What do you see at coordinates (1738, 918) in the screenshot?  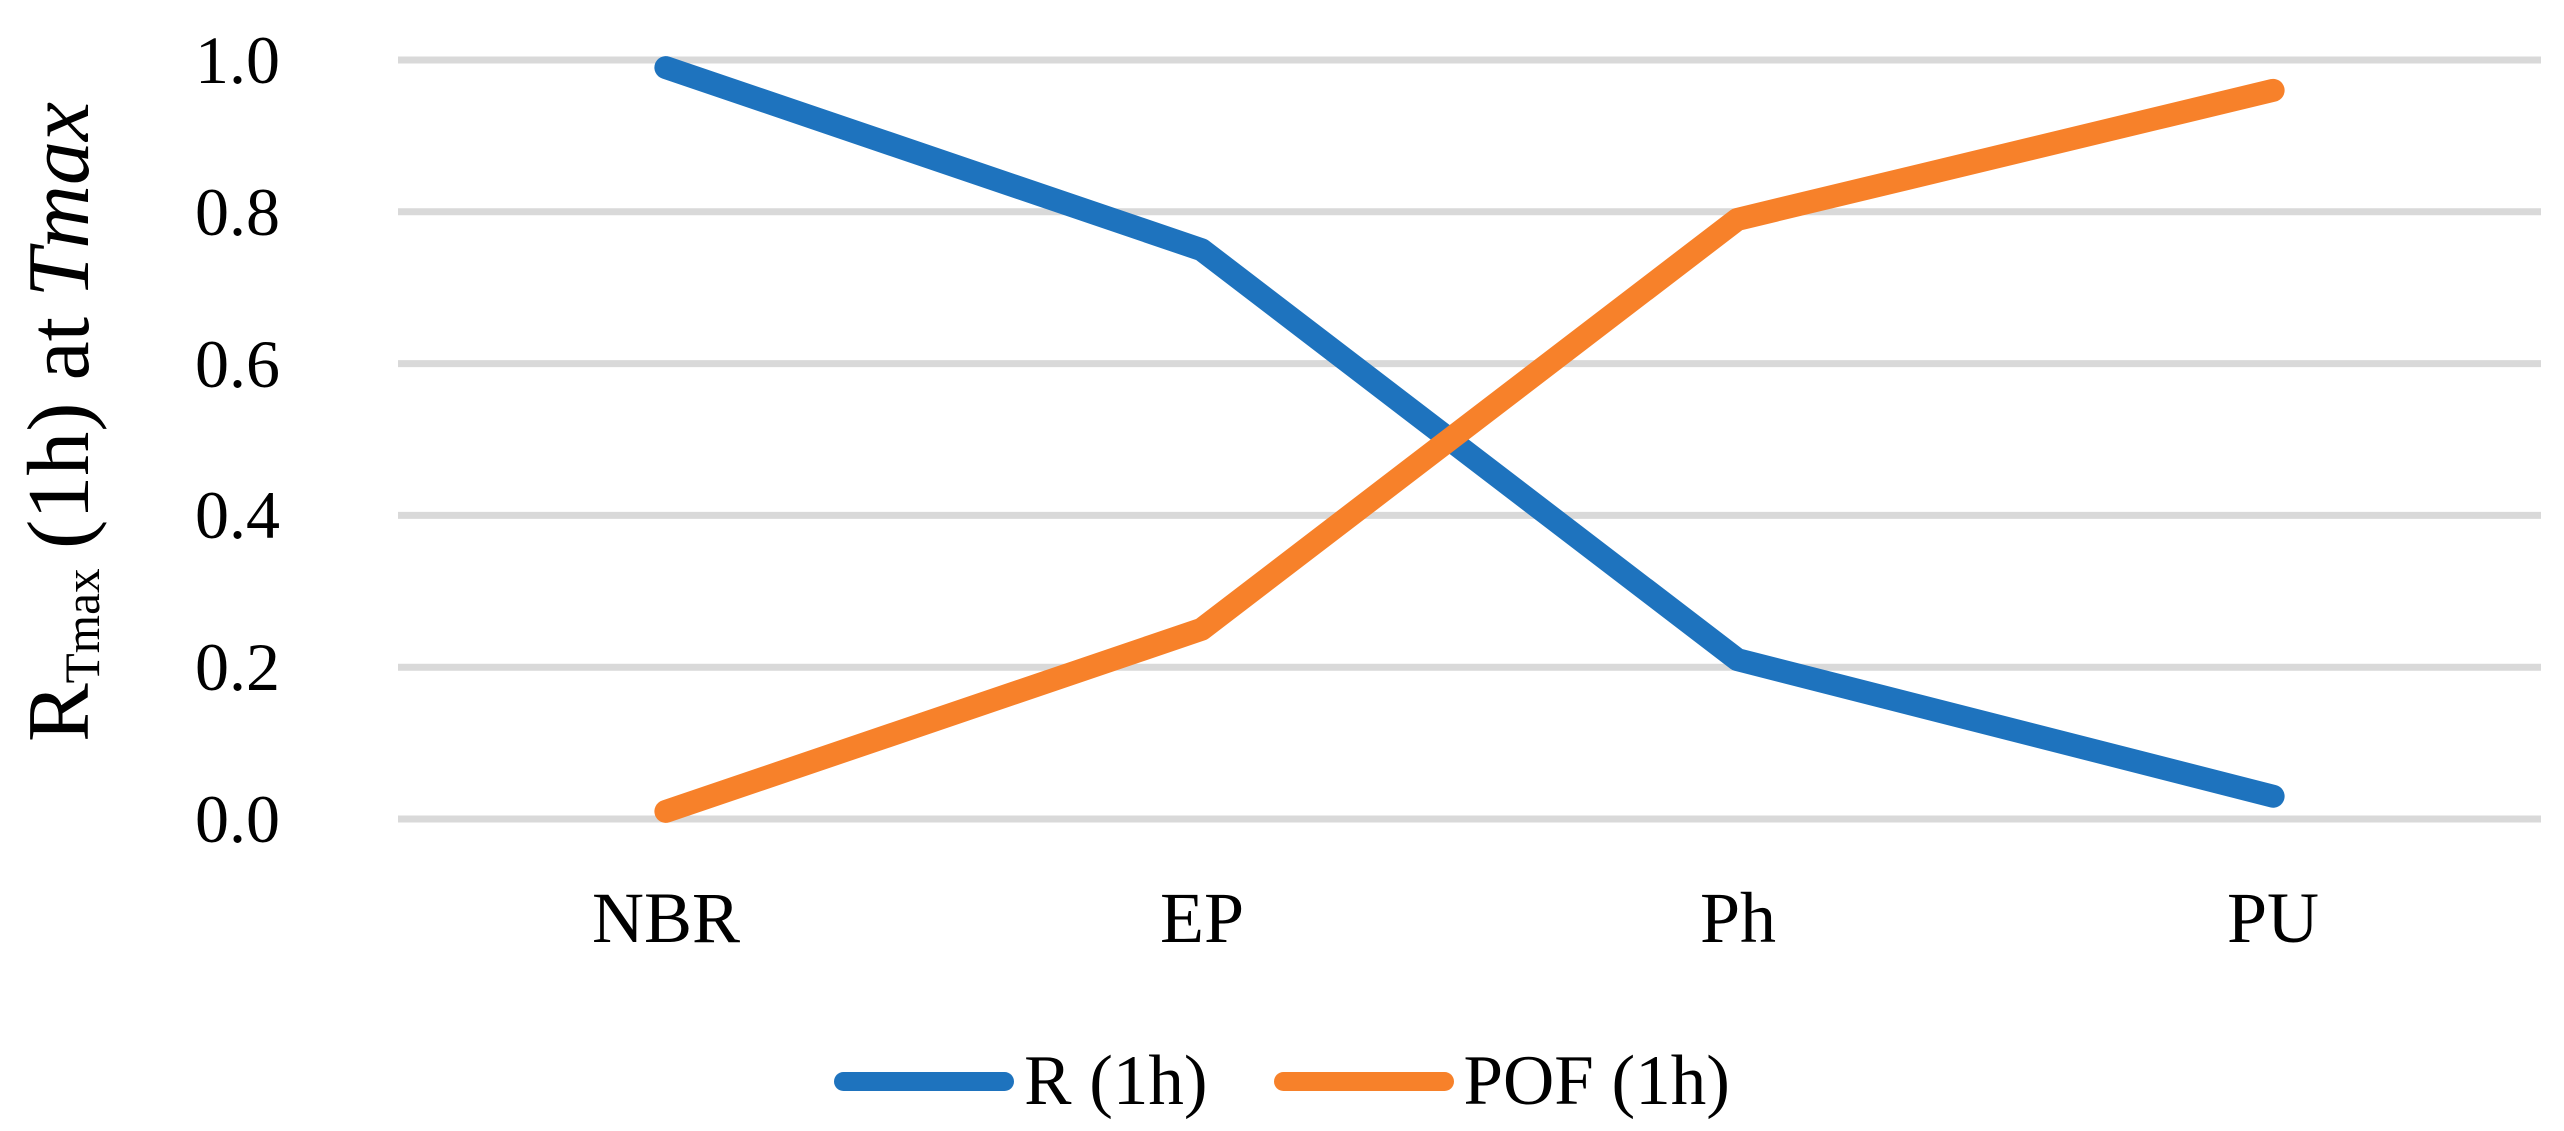 I see `x-category-label: Ph` at bounding box center [1738, 918].